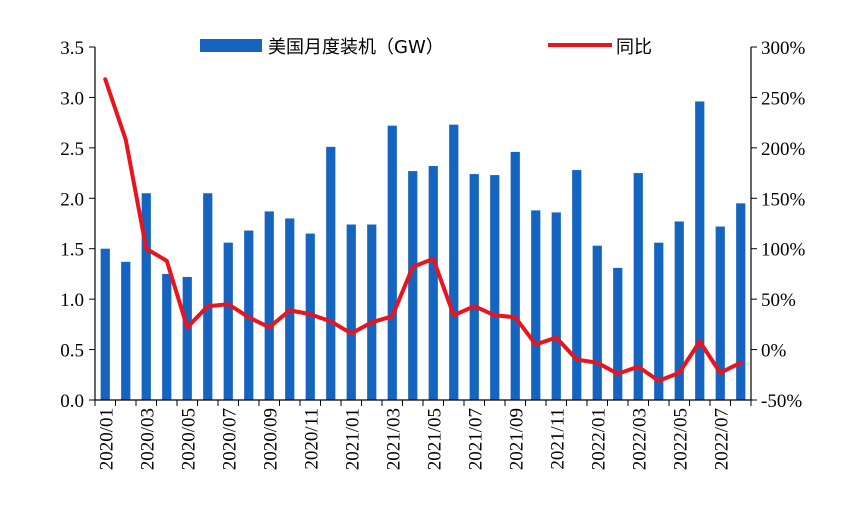  I want to click on x-tick-label: 2020/11, so click(311, 439).